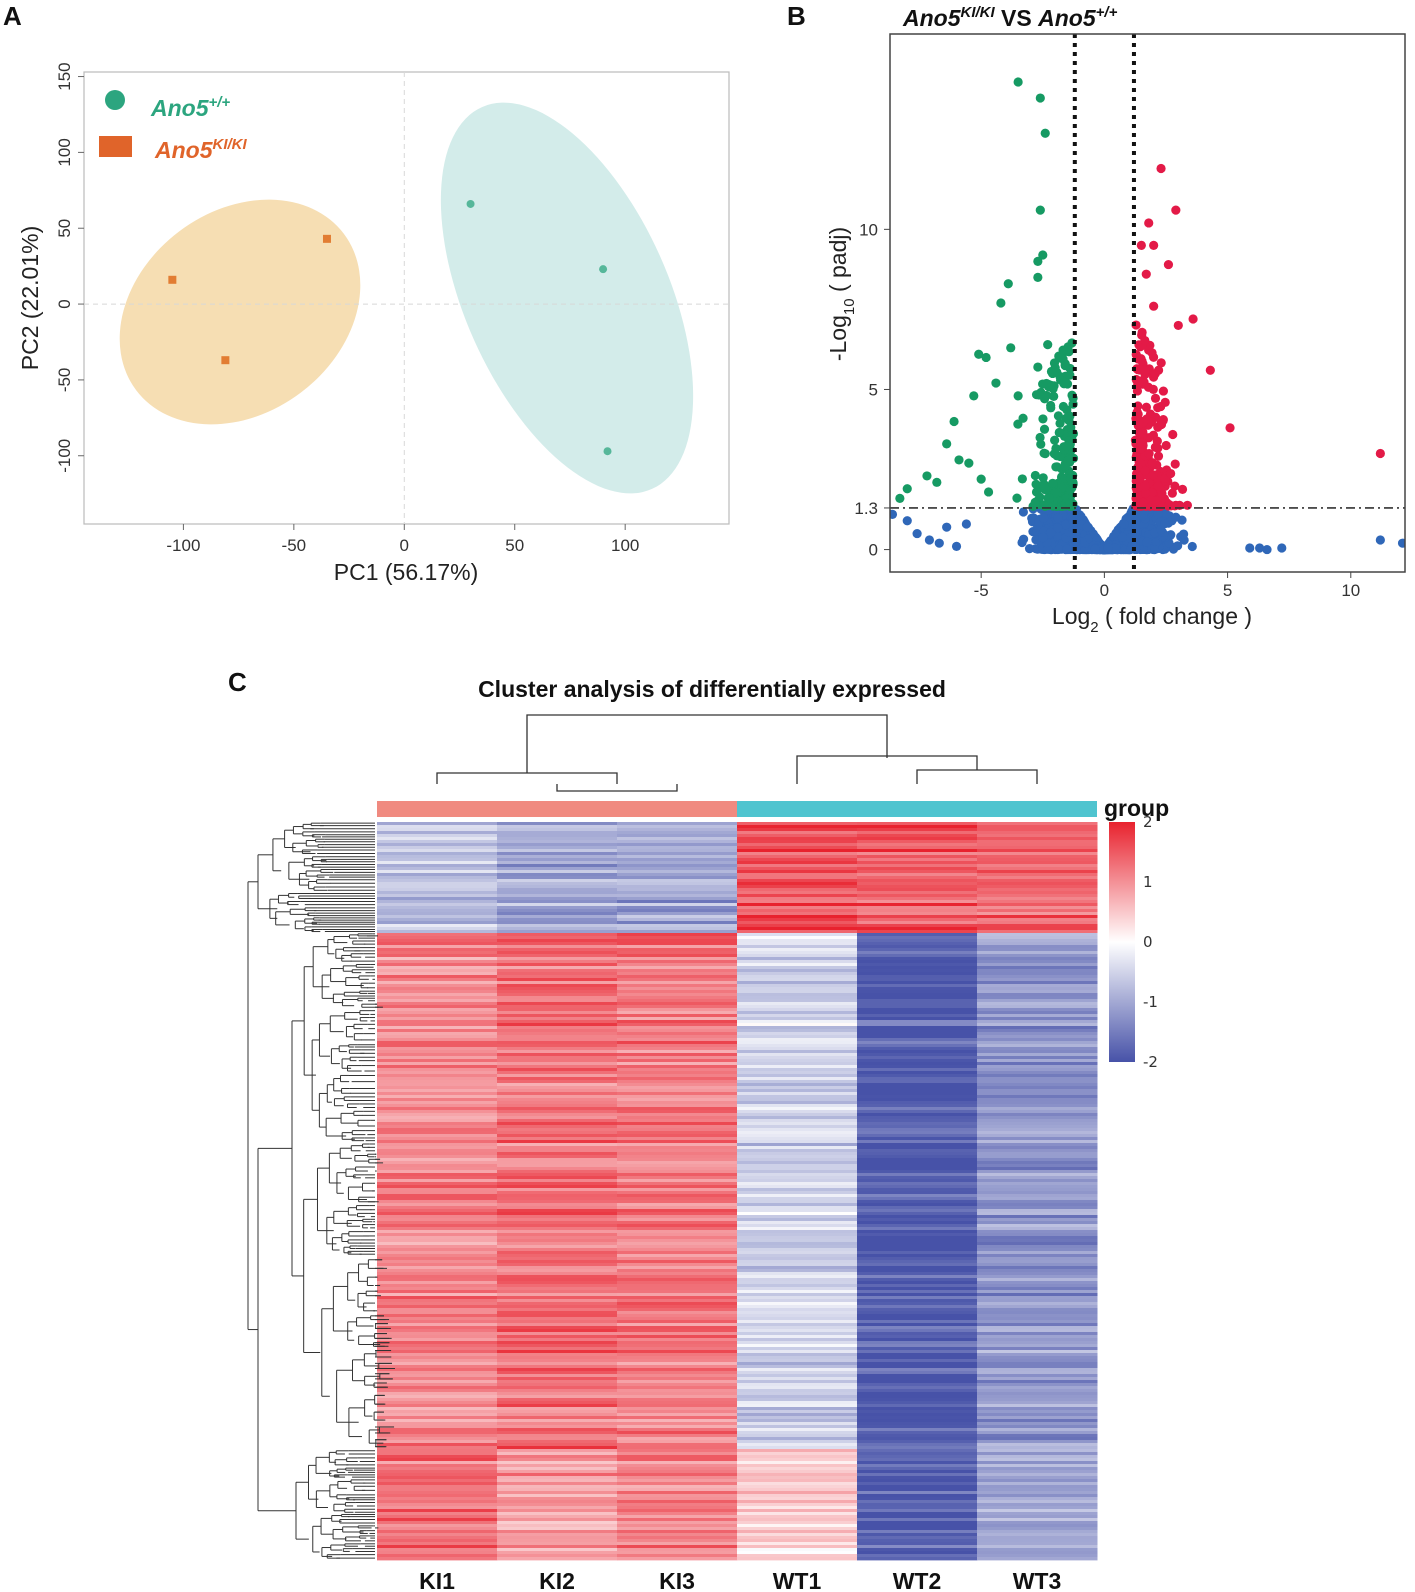 This screenshot has width=1415, height=1592. What do you see at coordinates (557, 1580) in the screenshot?
I see `column-label-ki2: KI2` at bounding box center [557, 1580].